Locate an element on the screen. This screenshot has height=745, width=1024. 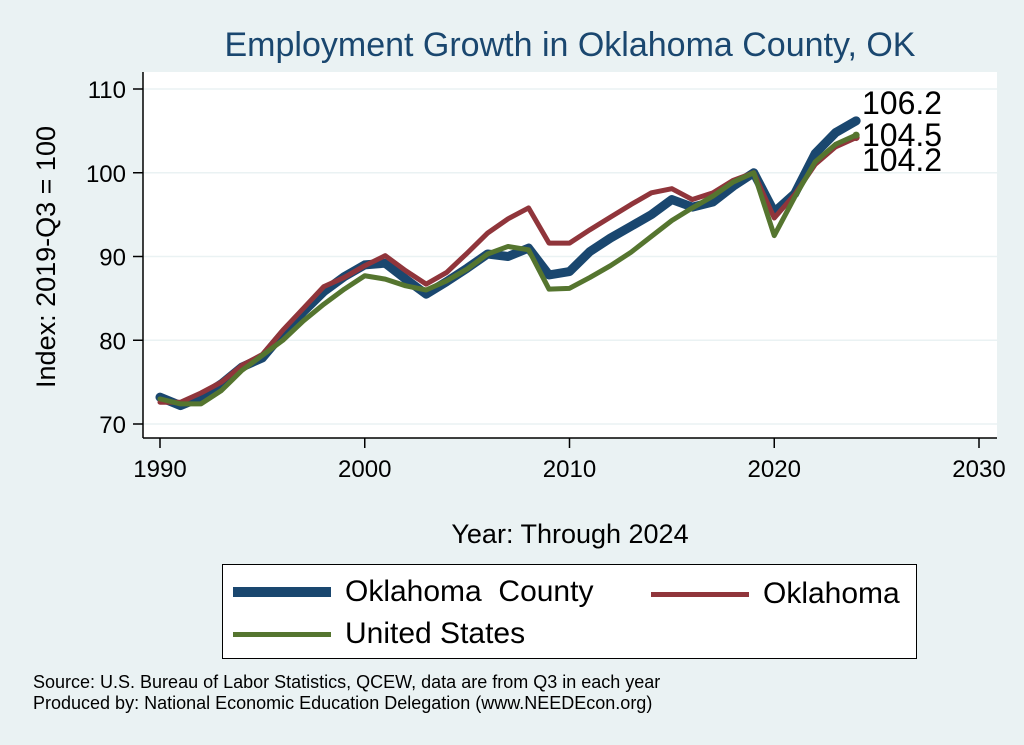
x-tick-label: 2030 is located at coordinates (978, 469).